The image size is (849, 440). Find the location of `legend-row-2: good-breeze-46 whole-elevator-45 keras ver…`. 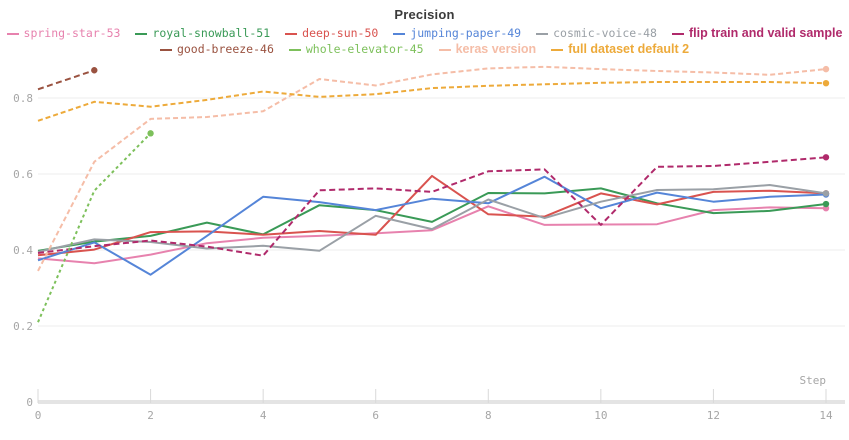

legend-row-2: good-breeze-46 whole-elevator-45 keras ver… is located at coordinates (424, 49).